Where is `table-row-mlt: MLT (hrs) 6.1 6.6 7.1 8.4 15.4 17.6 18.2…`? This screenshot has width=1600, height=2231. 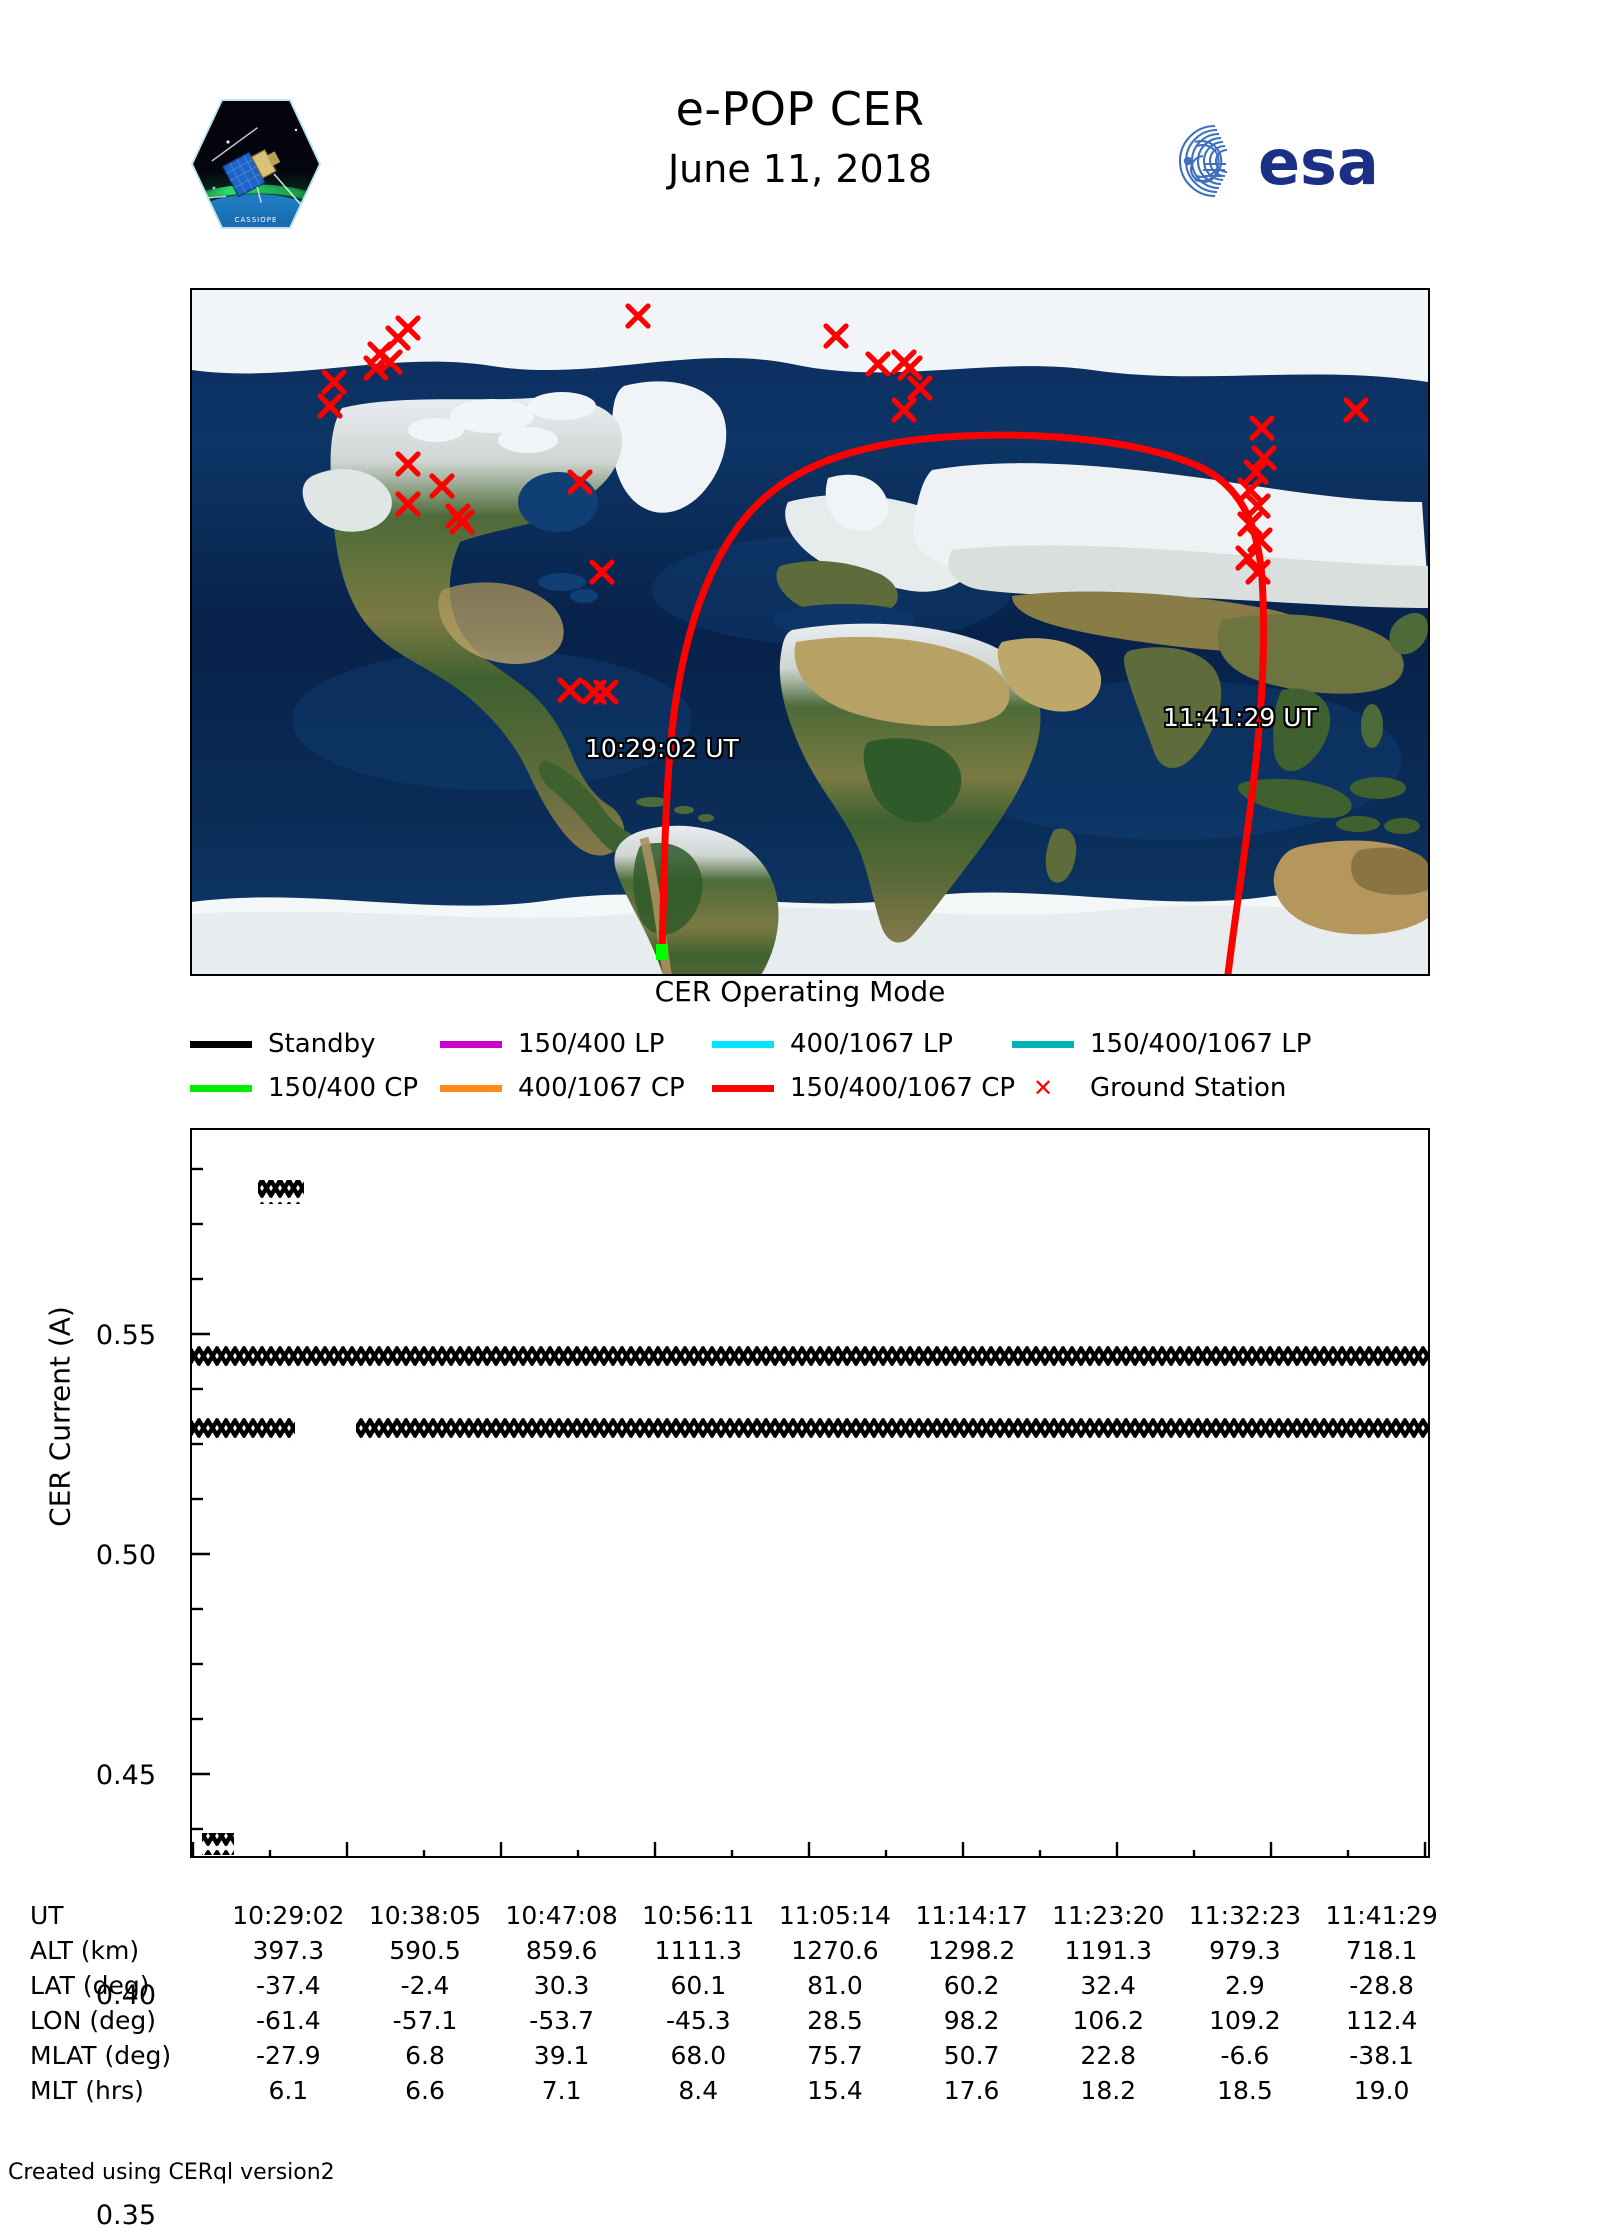
table-row-mlt: MLT (hrs) 6.1 6.6 7.1 8.4 15.4 17.6 18.2… is located at coordinates (740, 2090).